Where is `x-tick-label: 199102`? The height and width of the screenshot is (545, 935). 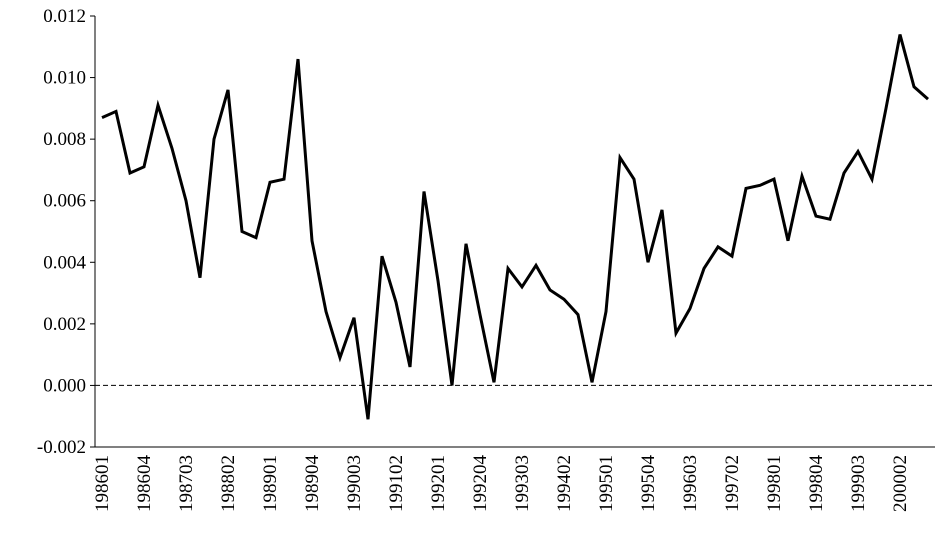 x-tick-label: 199102 is located at coordinates (396, 483).